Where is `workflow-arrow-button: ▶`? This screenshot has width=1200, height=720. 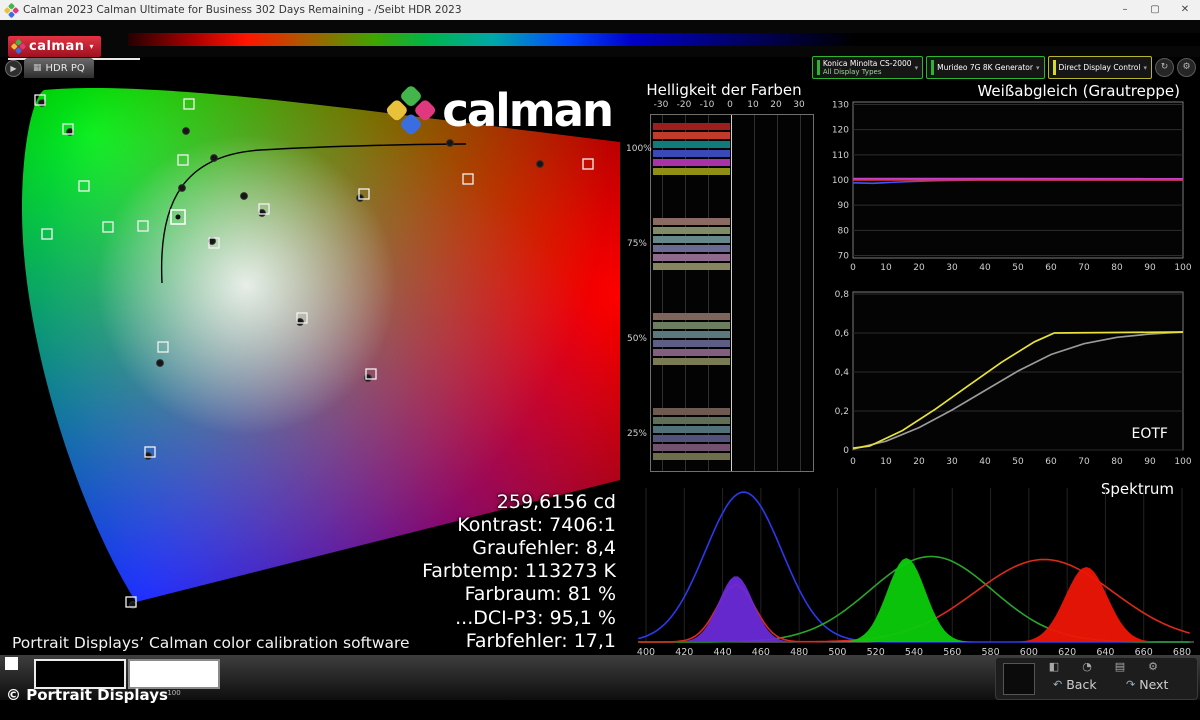
workflow-arrow-button: ▶ is located at coordinates (13, 68).